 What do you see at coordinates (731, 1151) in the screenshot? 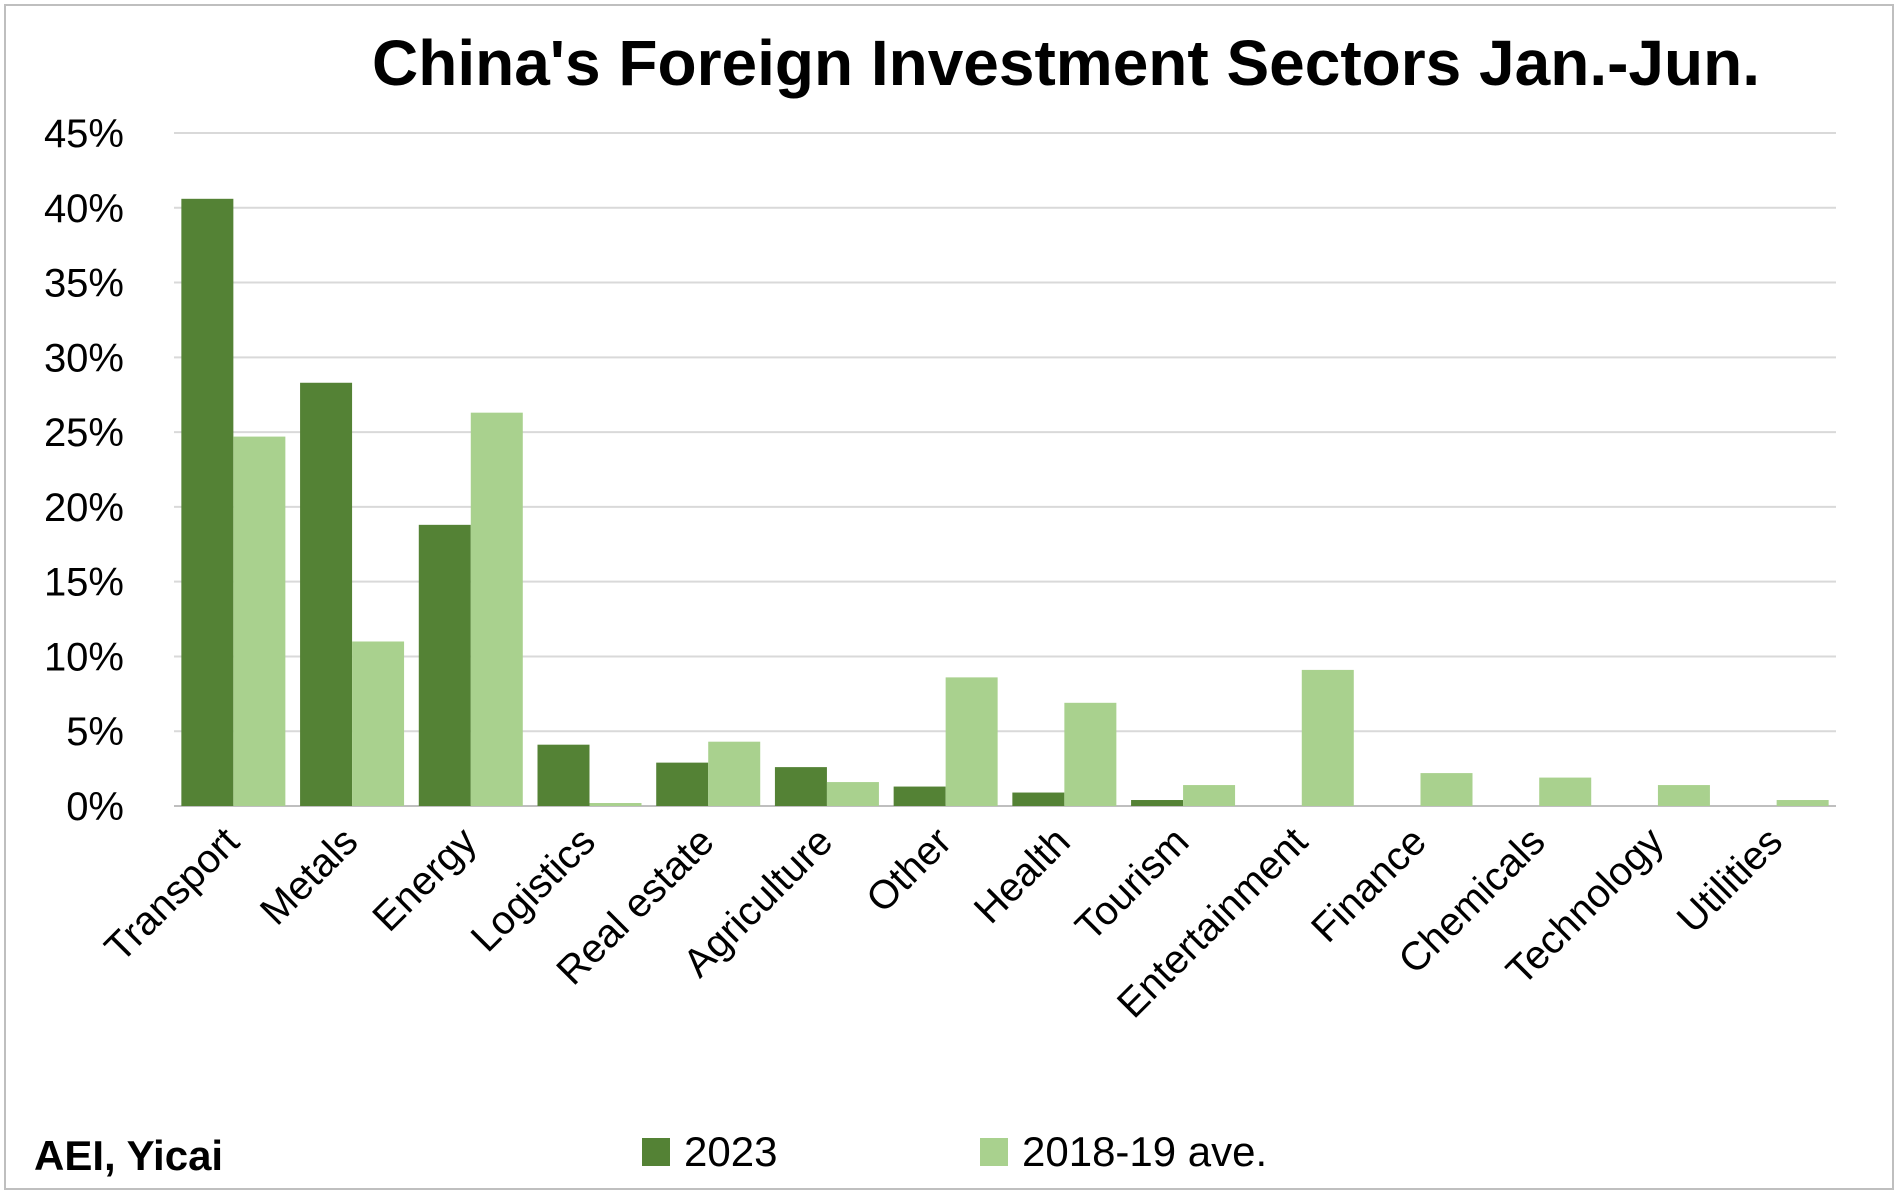
I see `legend-label-2023: 2023` at bounding box center [731, 1151].